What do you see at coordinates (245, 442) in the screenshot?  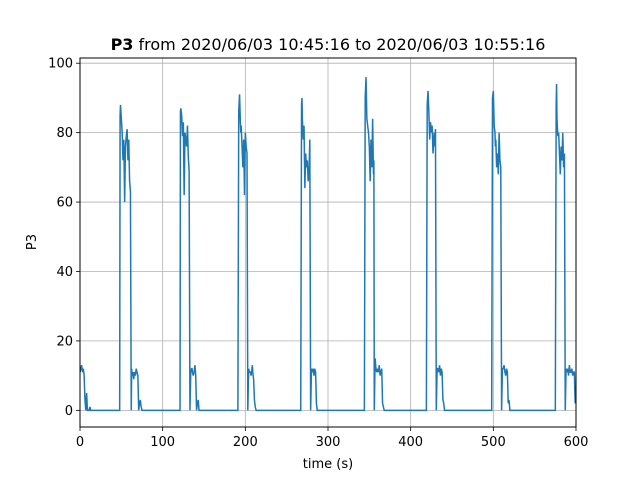 I see `x-tick-label: 200` at bounding box center [245, 442].